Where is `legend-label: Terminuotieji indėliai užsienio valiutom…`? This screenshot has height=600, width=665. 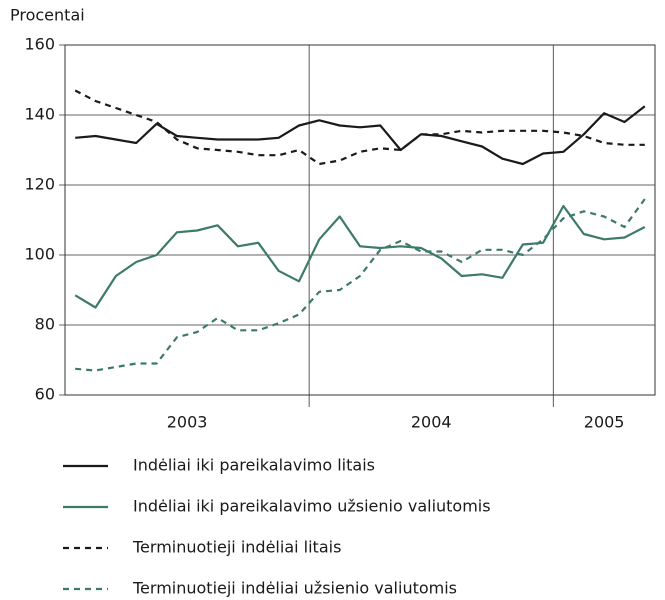
legend-label: Terminuotieji indėliai užsienio valiutom… is located at coordinates (294, 588).